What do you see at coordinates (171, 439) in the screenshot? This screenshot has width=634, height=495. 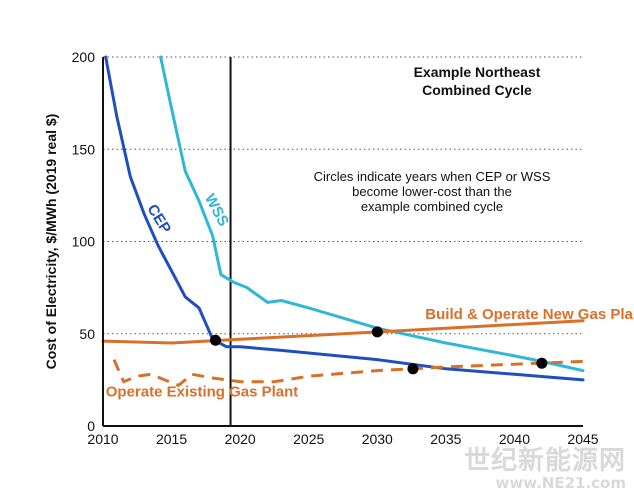 I see `x-tick-label-2015: 2015` at bounding box center [171, 439].